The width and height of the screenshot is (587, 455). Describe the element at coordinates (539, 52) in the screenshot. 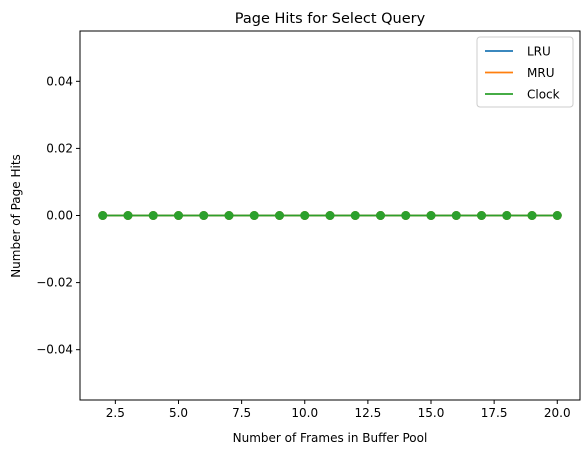

I see `legend-label: LRU` at that location.